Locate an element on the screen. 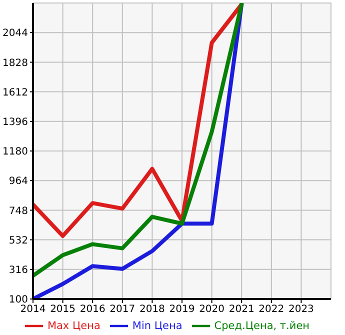 Image resolution: width=345 pixels, height=335 pixels. y-tick-label: 316 is located at coordinates (18, 270).